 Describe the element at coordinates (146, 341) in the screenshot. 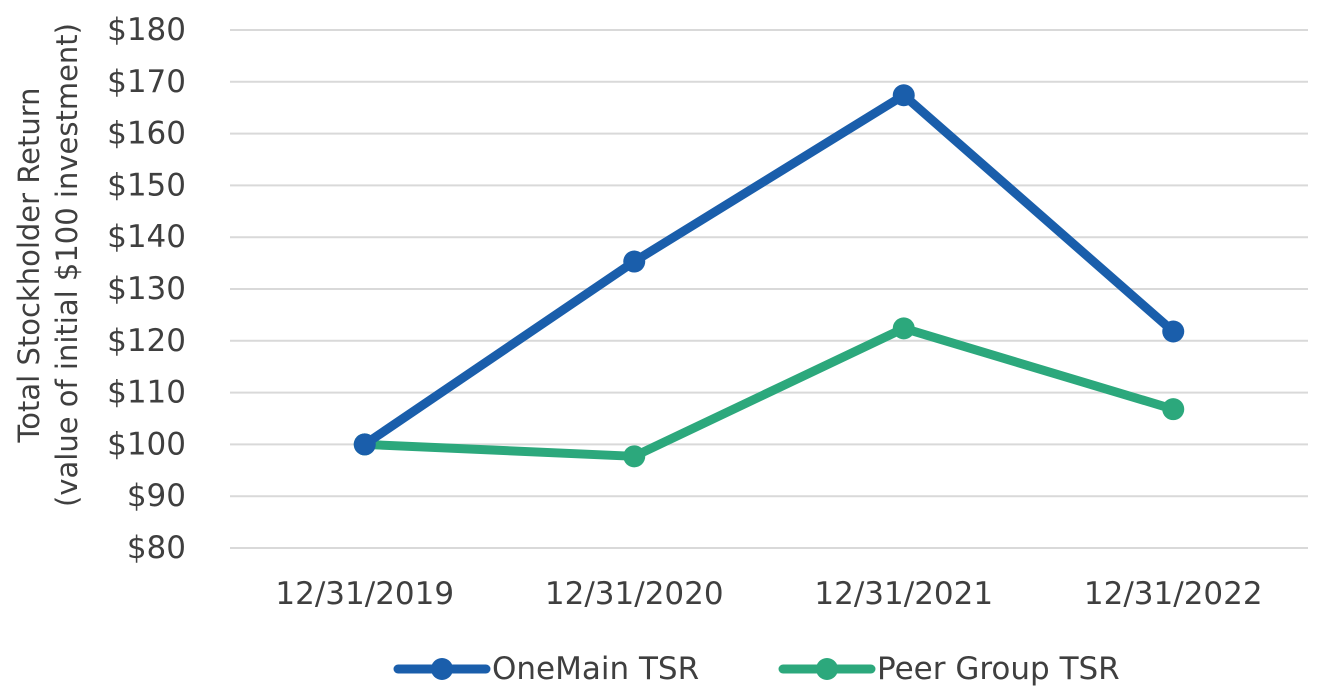

I see `y-tick-label: $120` at that location.